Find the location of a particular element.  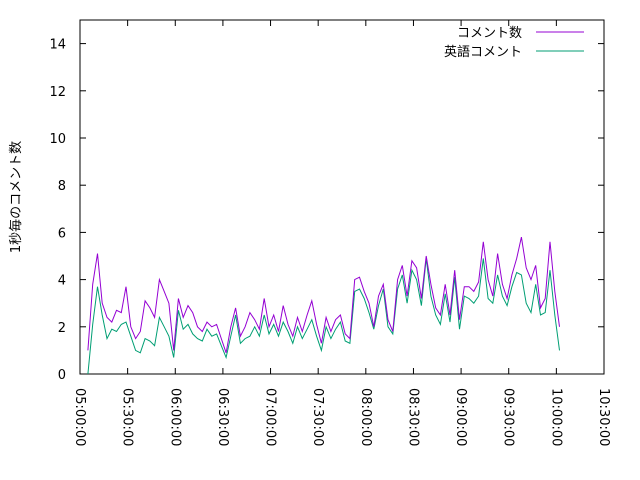

x-tick-label: 05:30:00 is located at coordinates (127, 417).